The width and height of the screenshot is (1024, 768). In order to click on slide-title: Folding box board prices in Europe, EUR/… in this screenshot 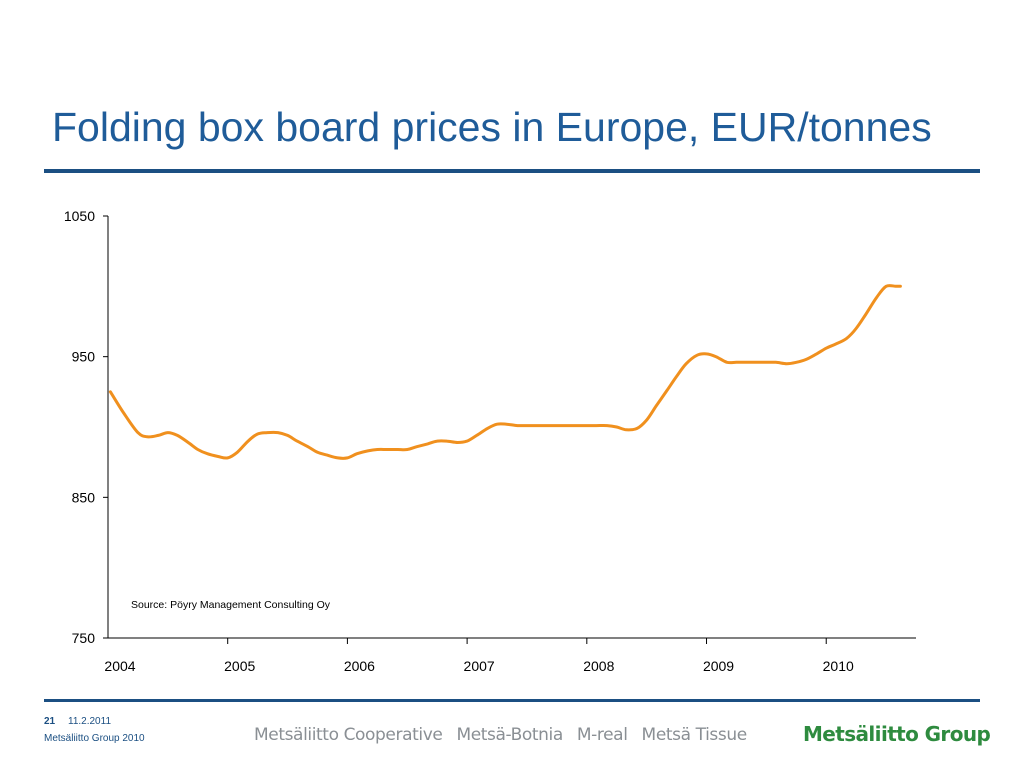, I will do `click(492, 127)`.